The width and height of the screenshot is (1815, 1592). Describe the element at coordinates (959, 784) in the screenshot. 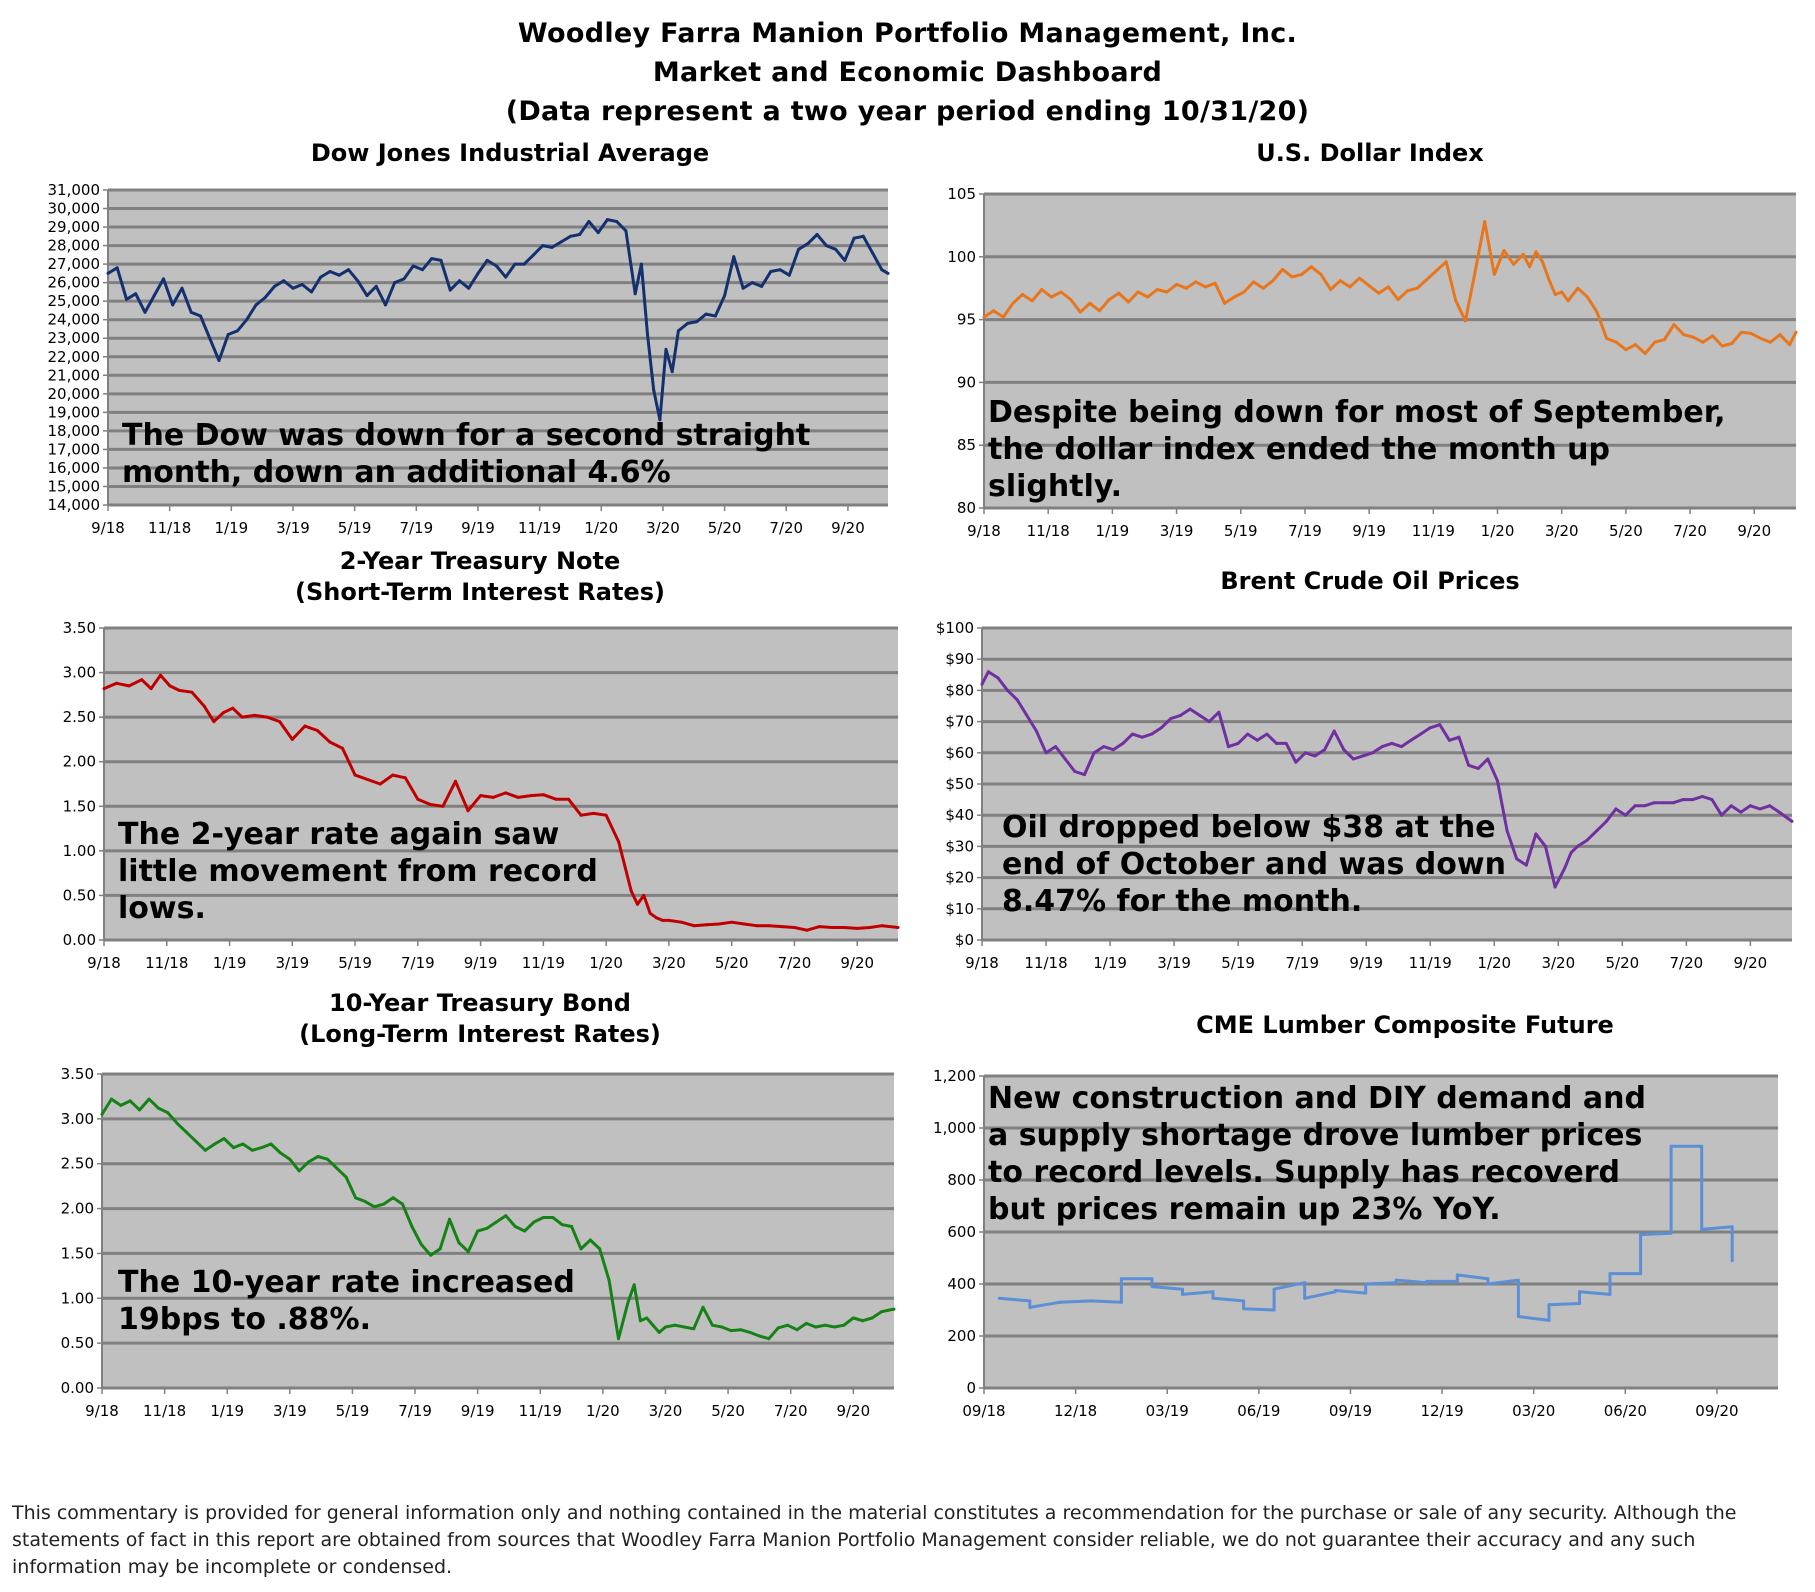

I see `y-tick-label: $50` at that location.